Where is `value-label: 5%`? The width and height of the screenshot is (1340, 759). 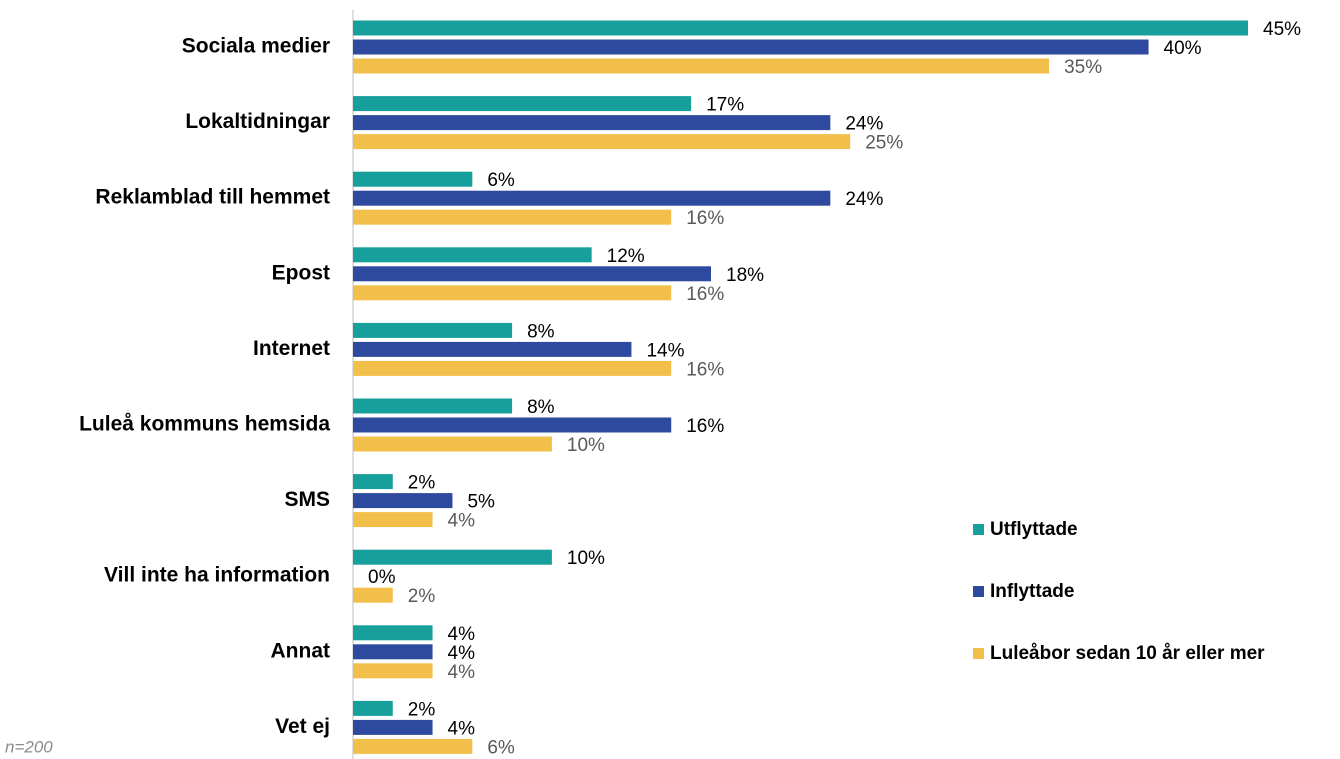
value-label: 5% is located at coordinates (481, 502).